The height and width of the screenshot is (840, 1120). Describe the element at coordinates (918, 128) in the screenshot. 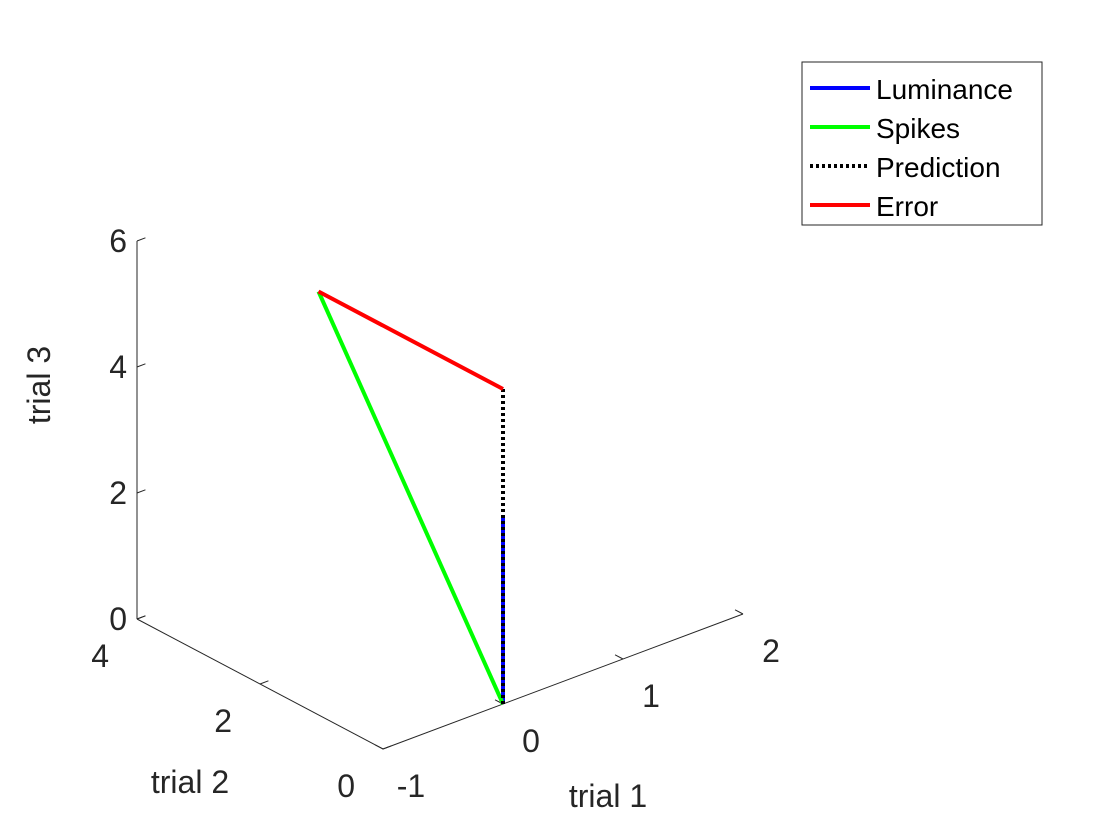

I see `legend-label: Spikes` at that location.